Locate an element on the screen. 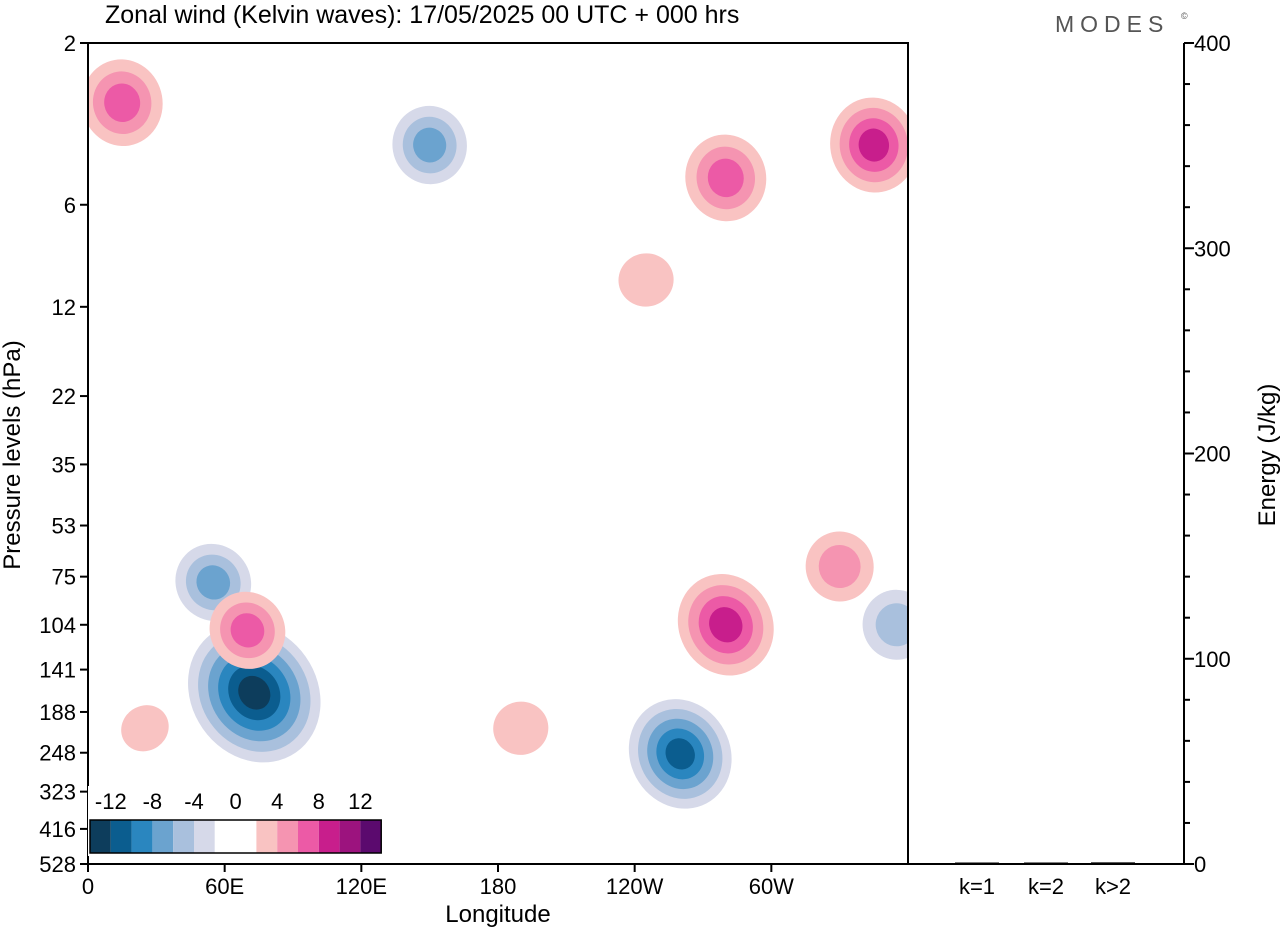 This screenshot has height=930, width=1280. pressure-axis: 2 6 12 22 35 53 75 104 141 188 248 323 416 528 is located at coordinates (63, 454).